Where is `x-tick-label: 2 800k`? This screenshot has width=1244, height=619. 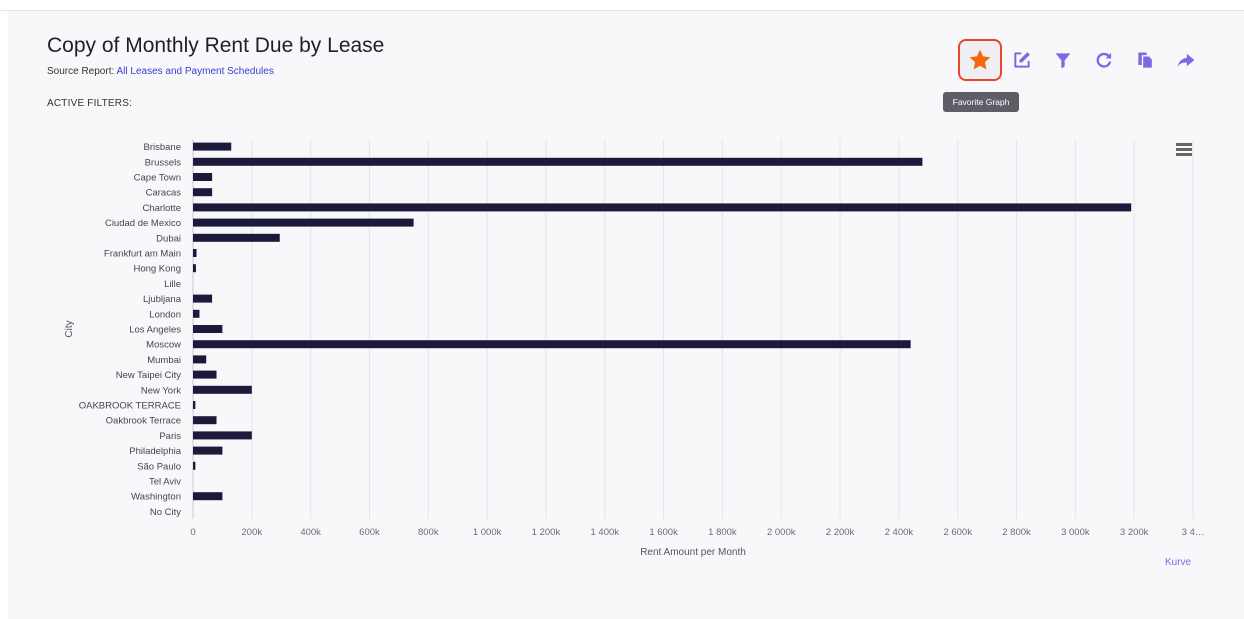
x-tick-label: 2 800k is located at coordinates (1016, 532).